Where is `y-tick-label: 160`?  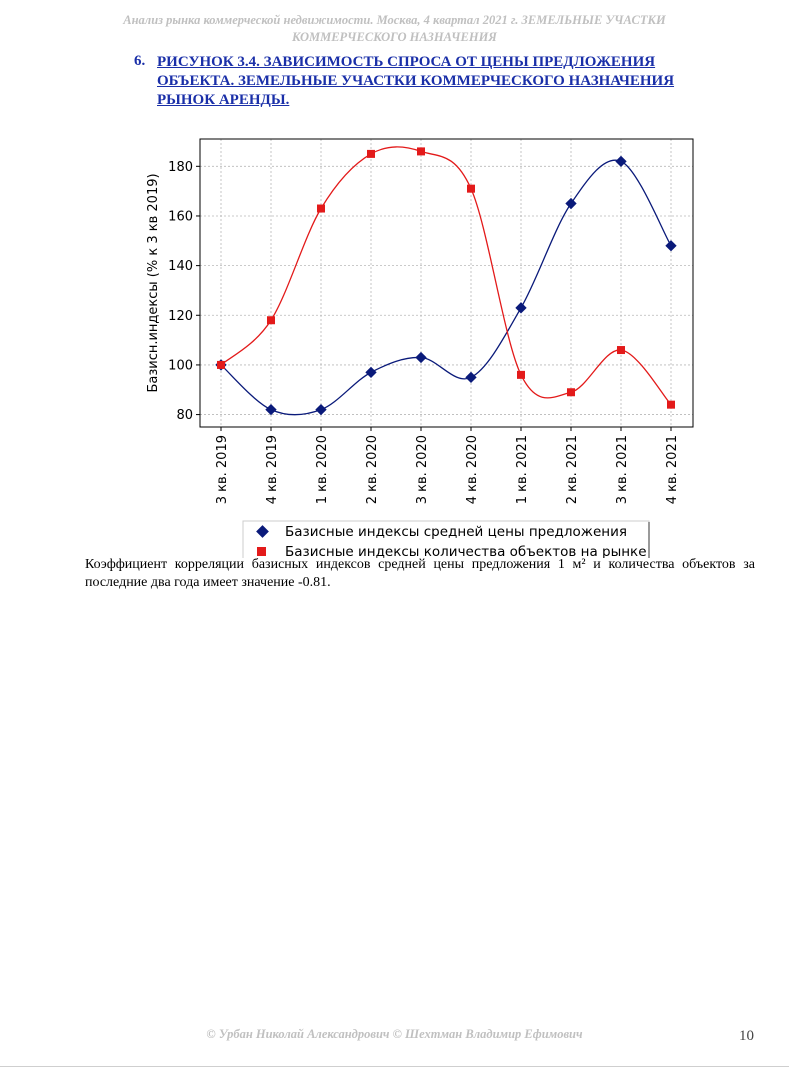
y-tick-label: 160 is located at coordinates (180, 216).